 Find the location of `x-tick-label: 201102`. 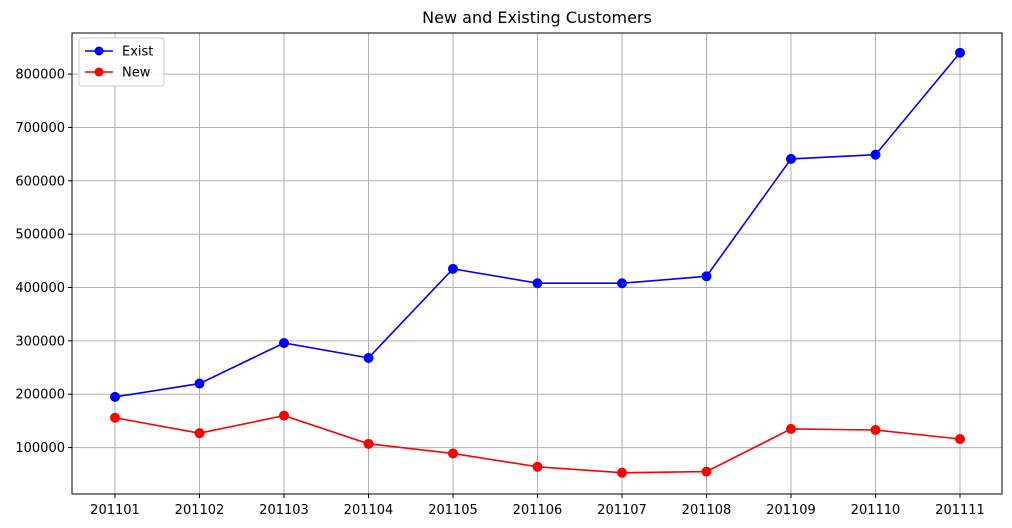

x-tick-label: 201102 is located at coordinates (200, 510).